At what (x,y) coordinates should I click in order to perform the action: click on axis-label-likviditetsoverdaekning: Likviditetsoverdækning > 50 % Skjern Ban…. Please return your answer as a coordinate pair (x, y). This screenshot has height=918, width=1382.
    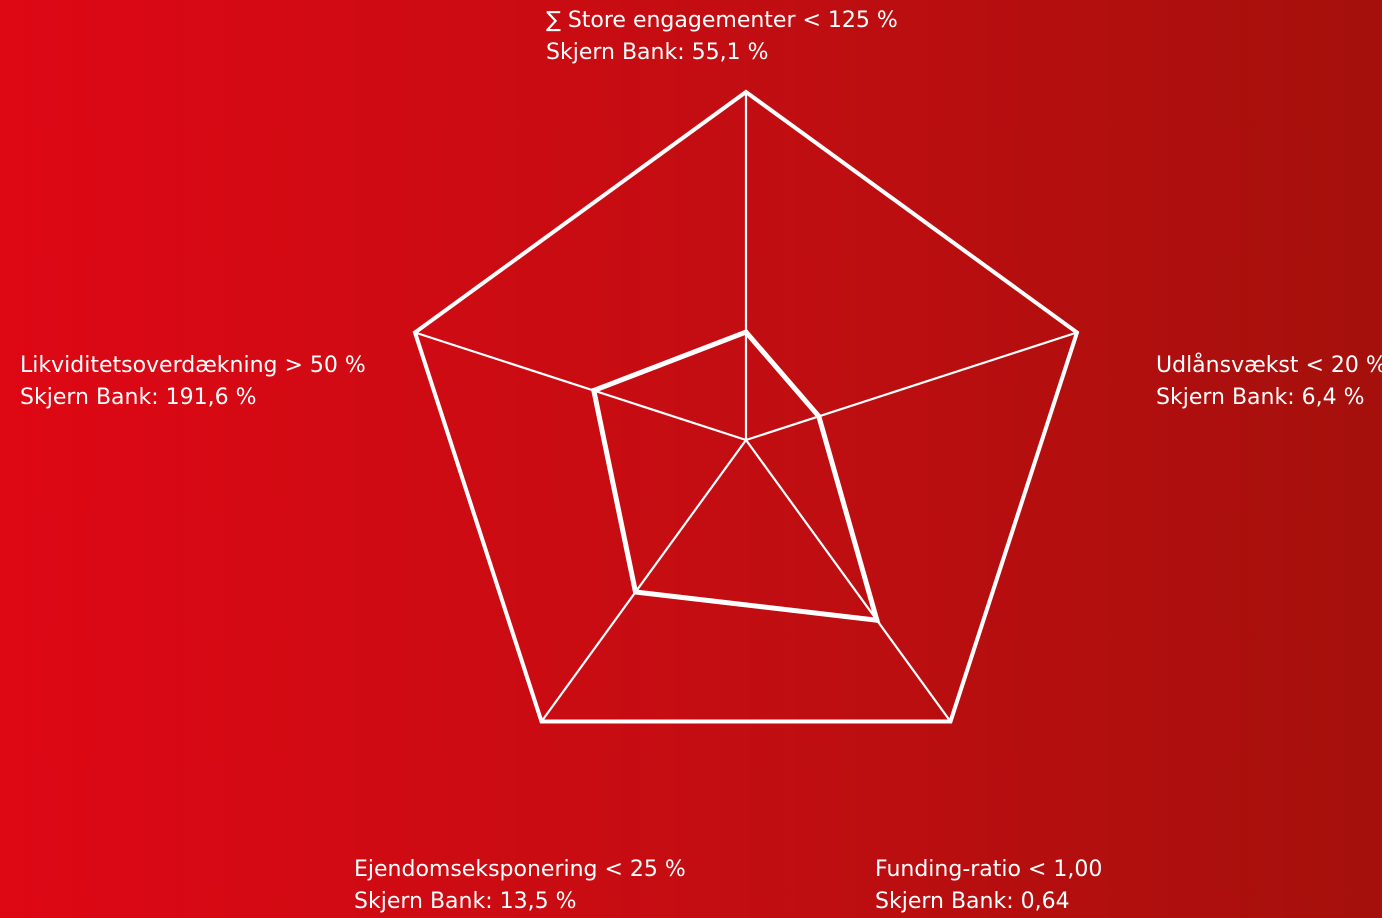
    Looking at the image, I should click on (193, 382).